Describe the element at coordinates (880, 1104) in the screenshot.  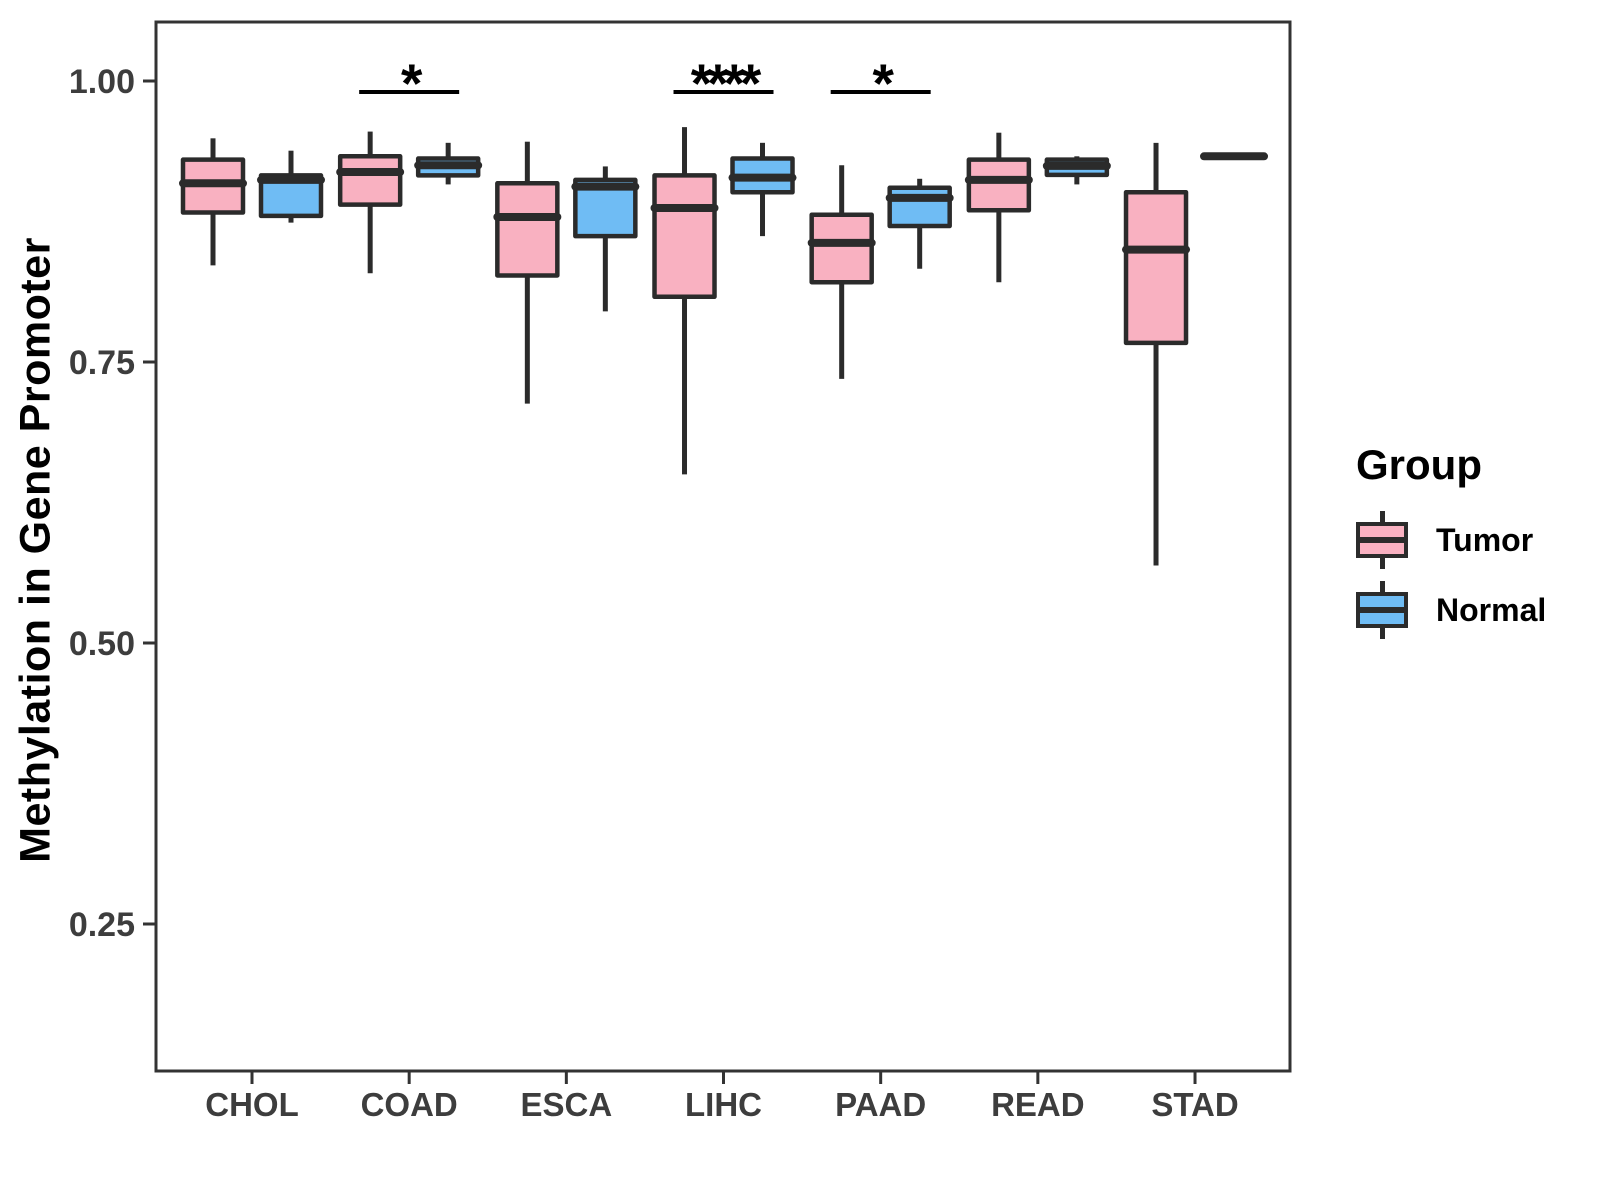
I see `x-tick-label-paad: PAAD` at that location.